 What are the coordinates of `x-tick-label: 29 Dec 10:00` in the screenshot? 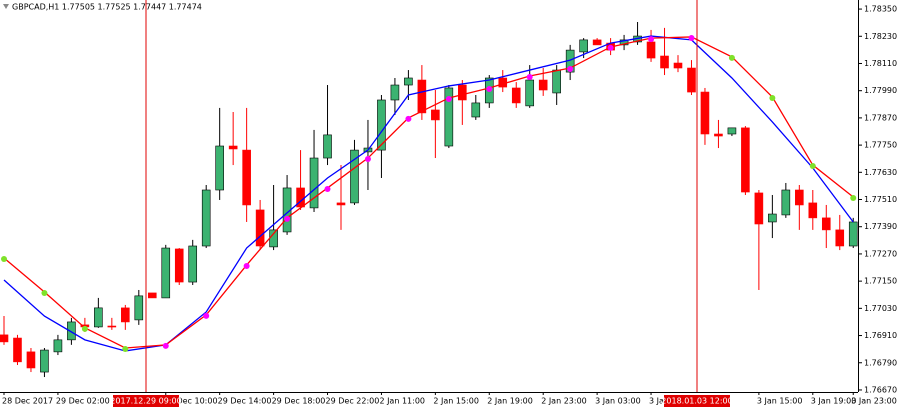 It's located at (191, 401).